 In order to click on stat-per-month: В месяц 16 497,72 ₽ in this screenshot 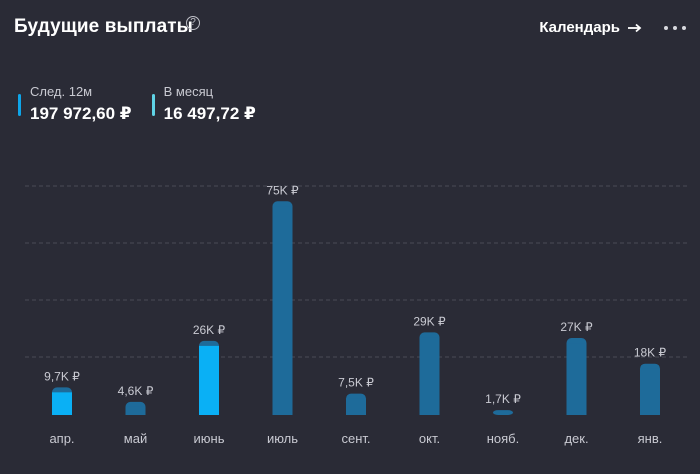, I will do `click(203, 104)`.